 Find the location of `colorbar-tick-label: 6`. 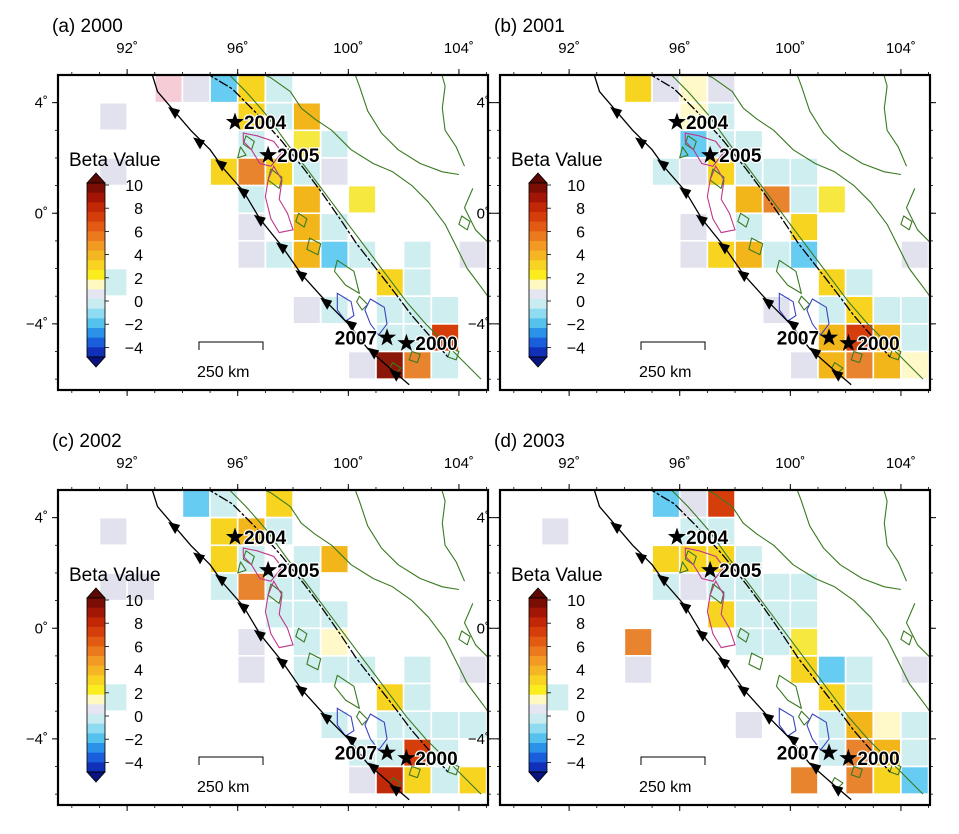

colorbar-tick-label: 6 is located at coordinates (580, 232).